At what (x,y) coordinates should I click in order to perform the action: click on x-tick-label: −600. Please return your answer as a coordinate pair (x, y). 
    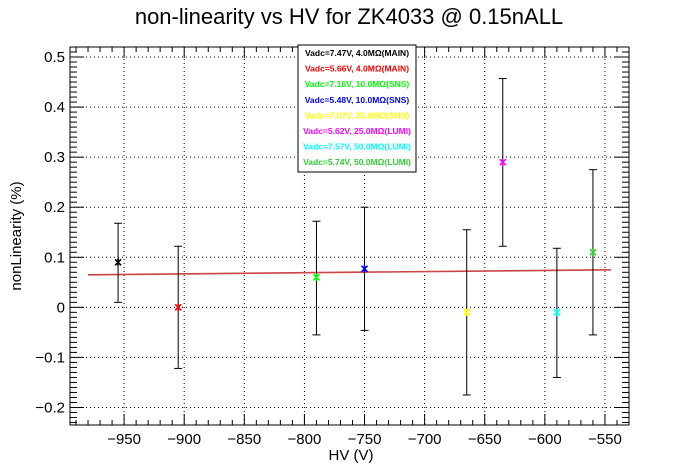
    Looking at the image, I should click on (545, 439).